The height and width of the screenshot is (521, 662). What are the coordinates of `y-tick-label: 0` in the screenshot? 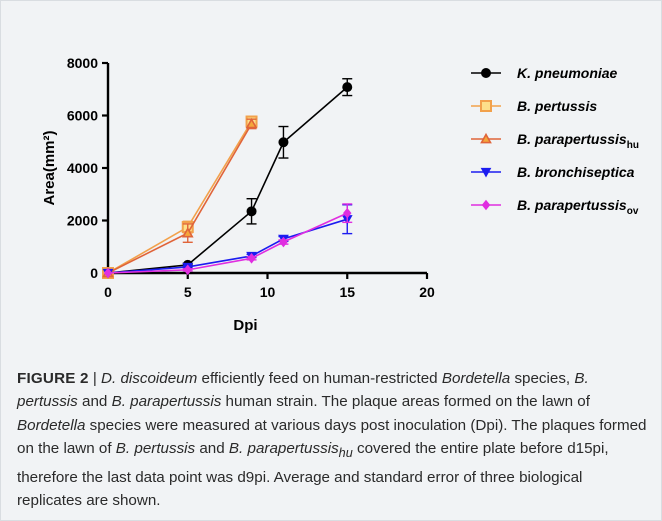 It's located at (94, 273).